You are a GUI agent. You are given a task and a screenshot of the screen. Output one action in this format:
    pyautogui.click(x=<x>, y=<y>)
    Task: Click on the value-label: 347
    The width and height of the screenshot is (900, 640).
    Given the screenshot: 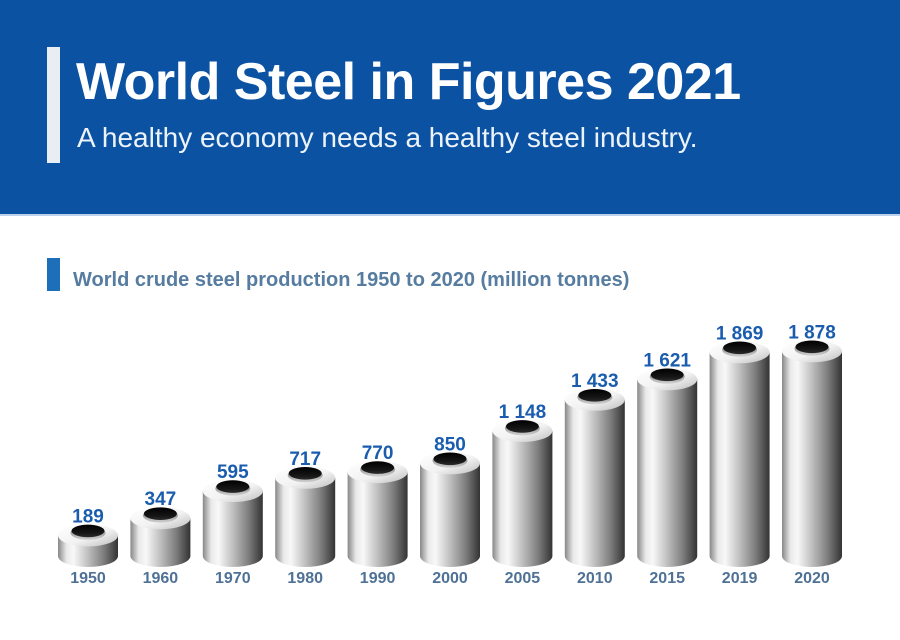 What is the action you would take?
    pyautogui.click(x=161, y=499)
    